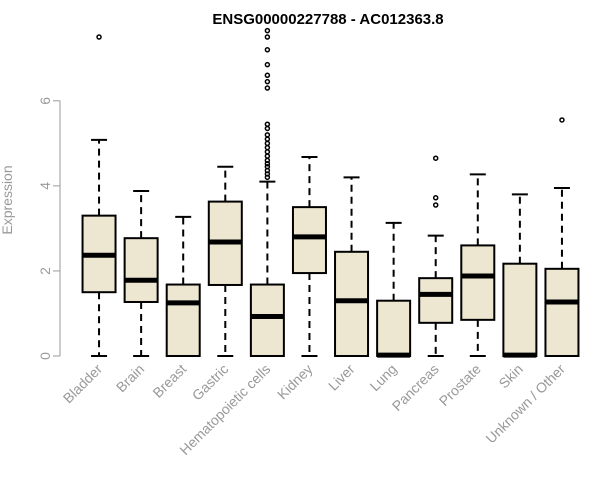  Describe the element at coordinates (7, 199) in the screenshot. I see `y-axis-label: Expression` at that location.